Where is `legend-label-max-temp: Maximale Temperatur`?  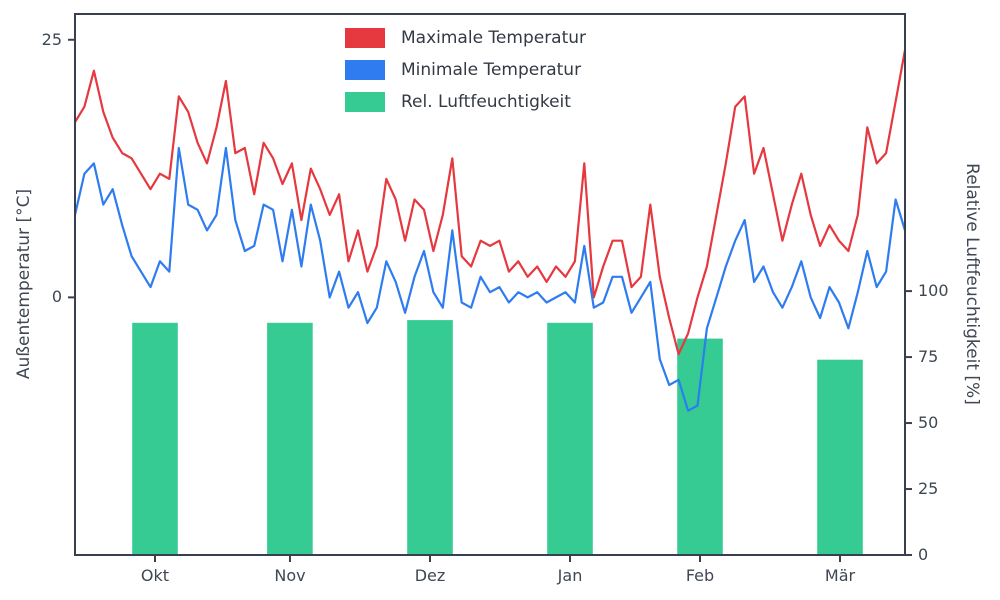
legend-label-max-temp: Maximale Temperatur is located at coordinates (494, 38).